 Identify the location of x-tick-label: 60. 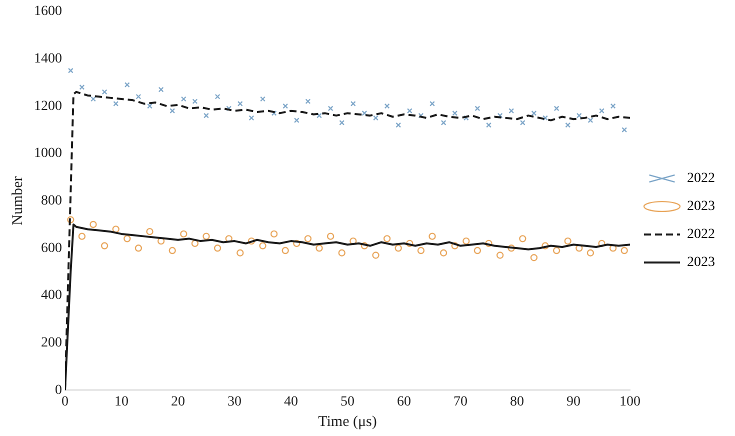
(404, 402).